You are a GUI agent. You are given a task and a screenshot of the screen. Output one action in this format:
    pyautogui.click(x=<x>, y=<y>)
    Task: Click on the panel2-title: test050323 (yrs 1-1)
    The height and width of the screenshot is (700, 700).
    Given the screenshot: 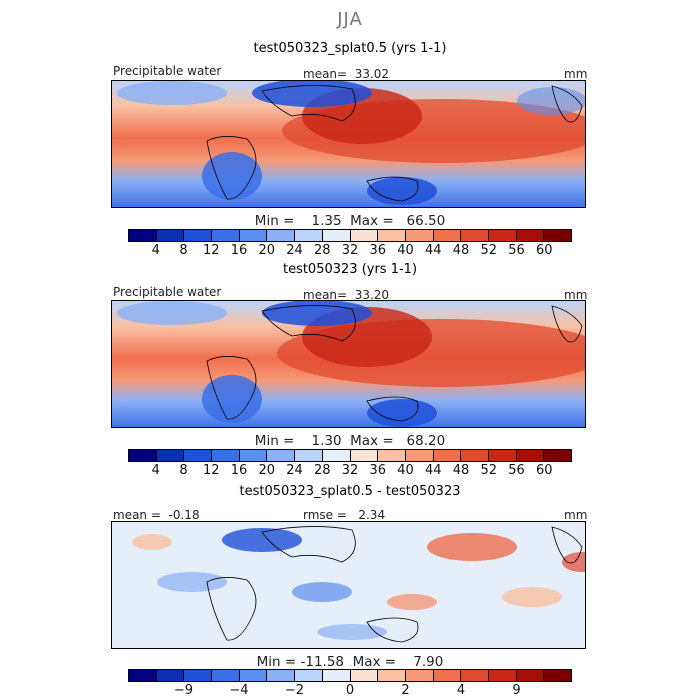 What is the action you would take?
    pyautogui.click(x=350, y=269)
    